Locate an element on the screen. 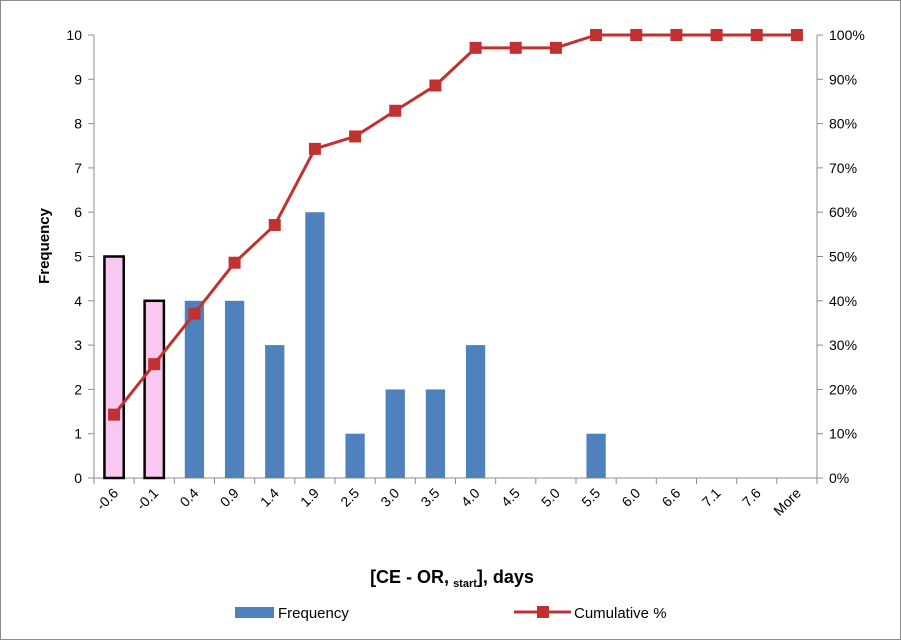 Image resolution: width=901 pixels, height=640 pixels. y2-tick-label: 0% is located at coordinates (839, 478).